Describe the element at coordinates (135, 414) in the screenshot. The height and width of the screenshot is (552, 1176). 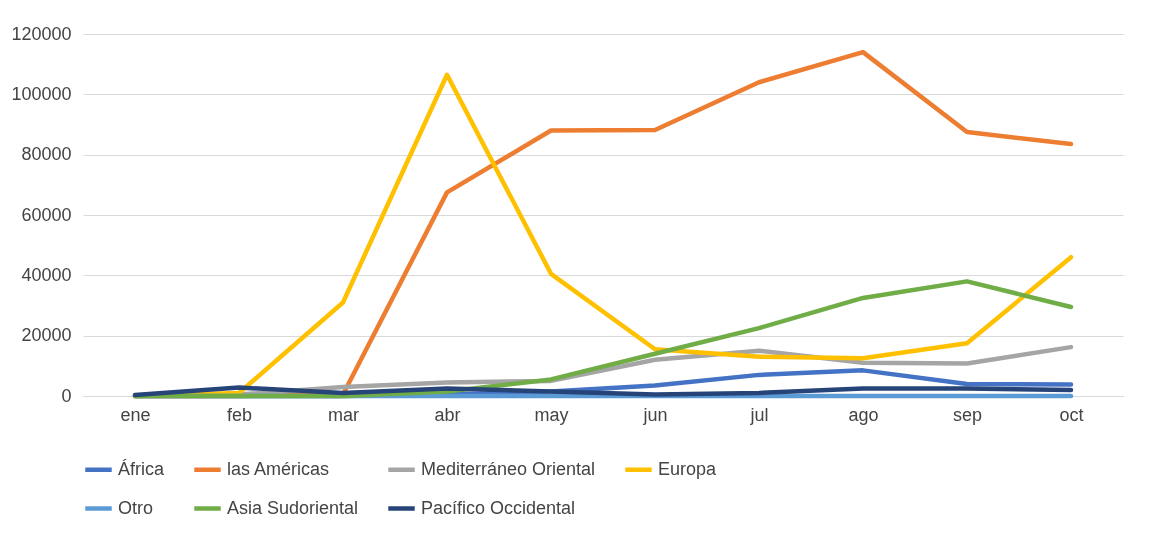
I see `x-tick-label: ene` at that location.